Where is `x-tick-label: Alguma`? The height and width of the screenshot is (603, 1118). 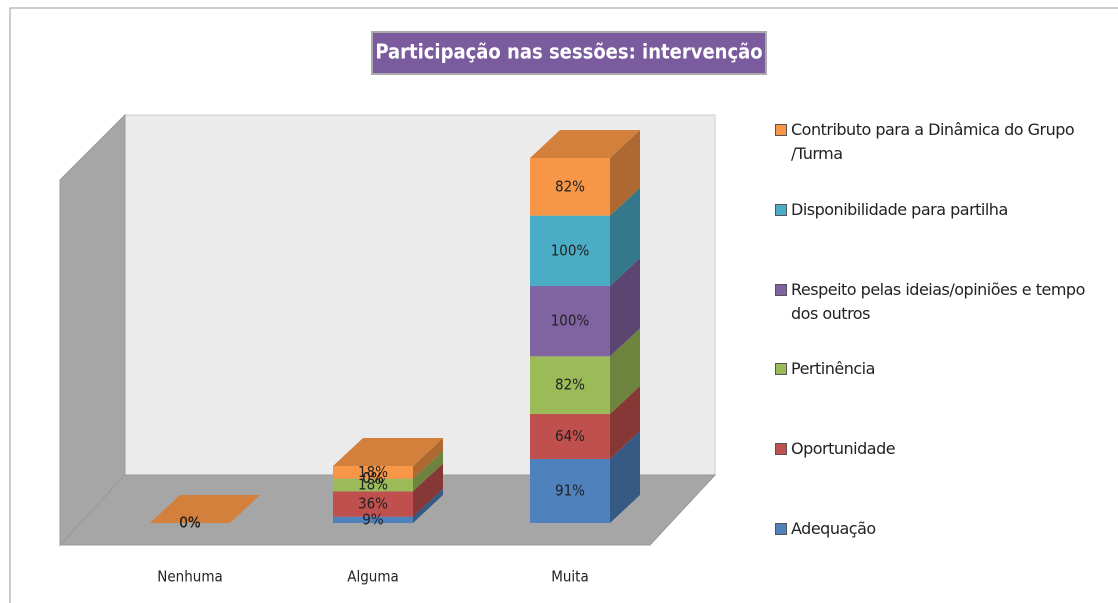 x-tick-label: Alguma is located at coordinates (373, 577).